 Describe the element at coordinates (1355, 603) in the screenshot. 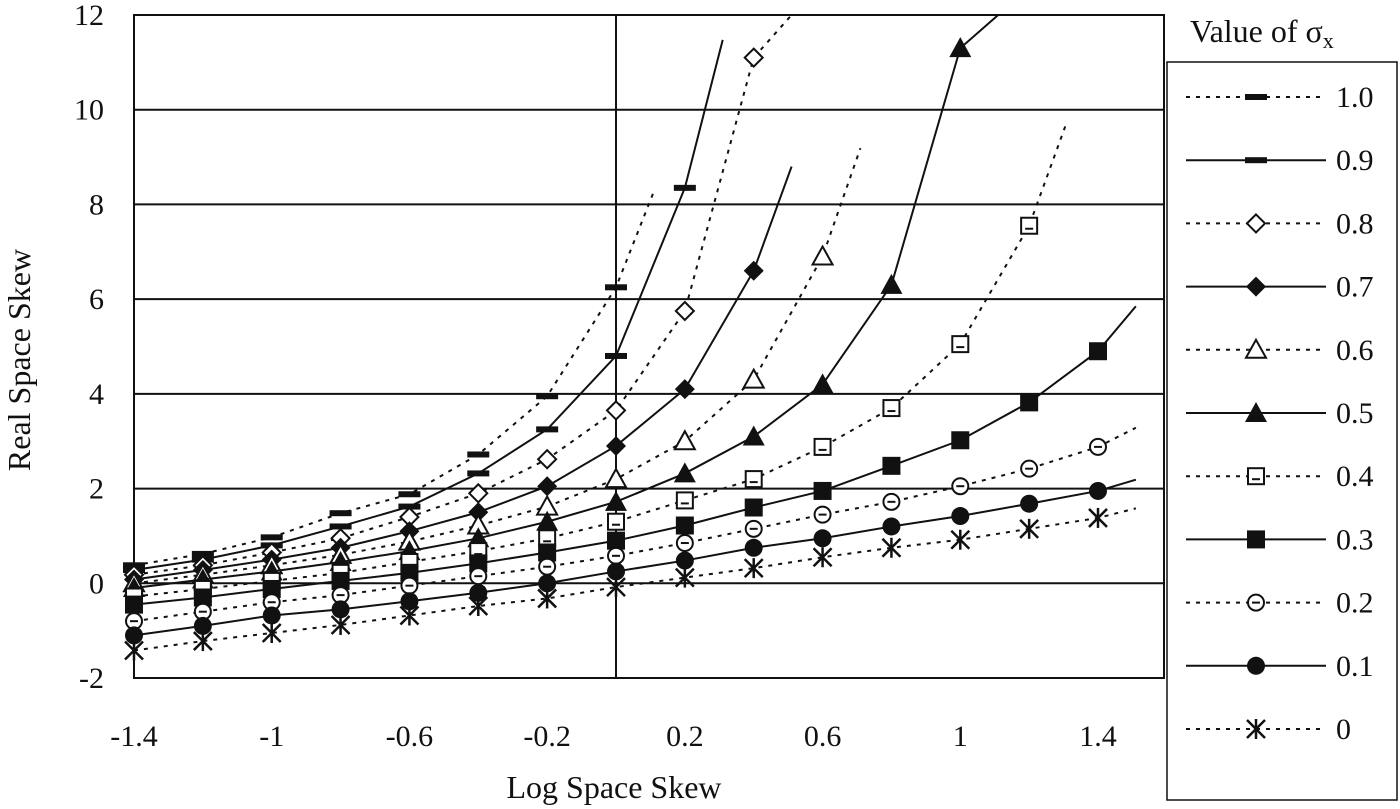

I see `legend-label: 0.2` at that location.